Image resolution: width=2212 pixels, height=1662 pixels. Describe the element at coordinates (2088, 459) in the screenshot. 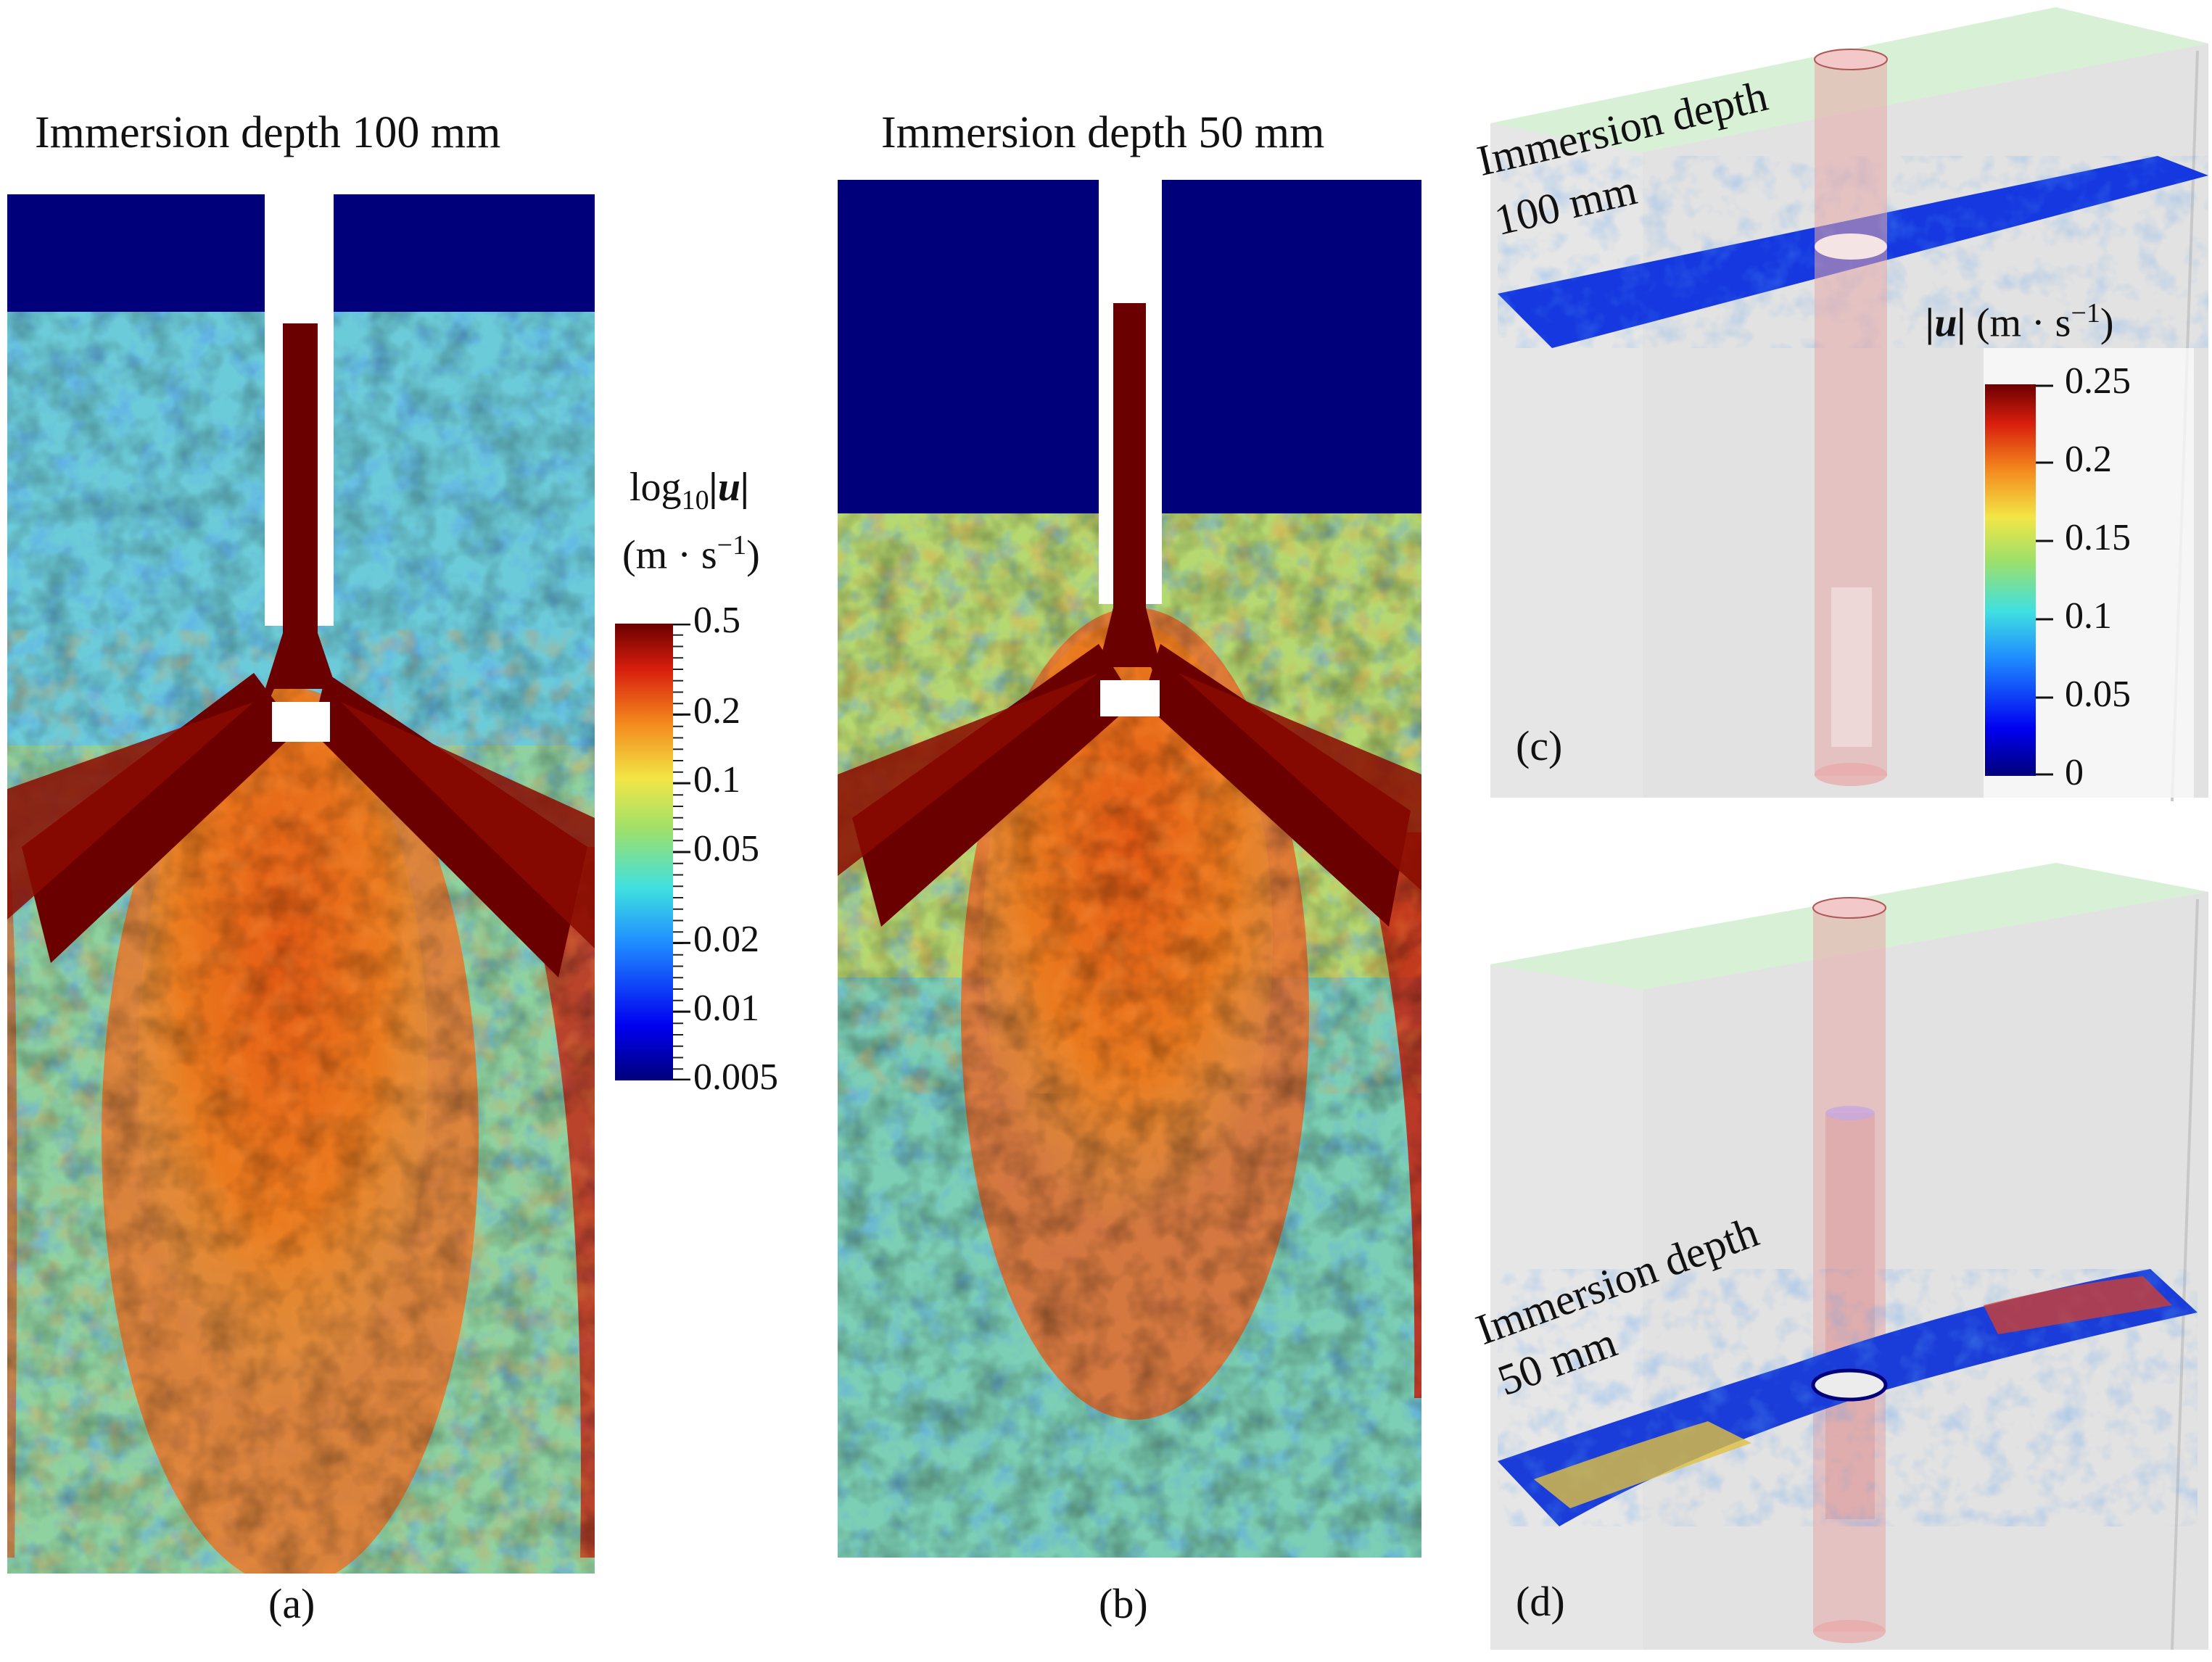

I see `panel-c-colorbar-tick-label: 0.2` at that location.